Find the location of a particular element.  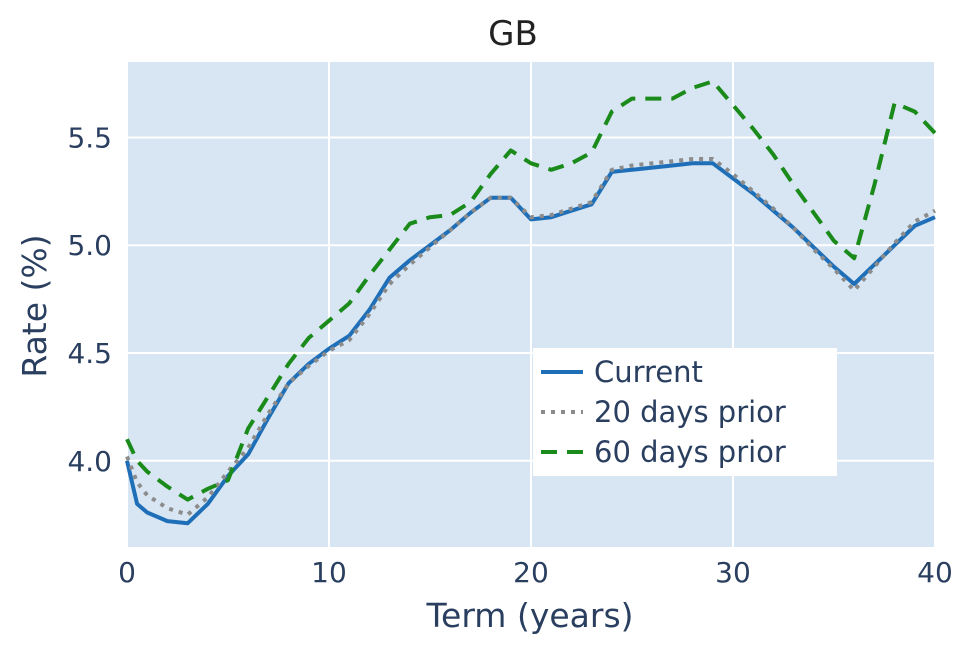

y-tick-label: 4.0 is located at coordinates (89, 461).